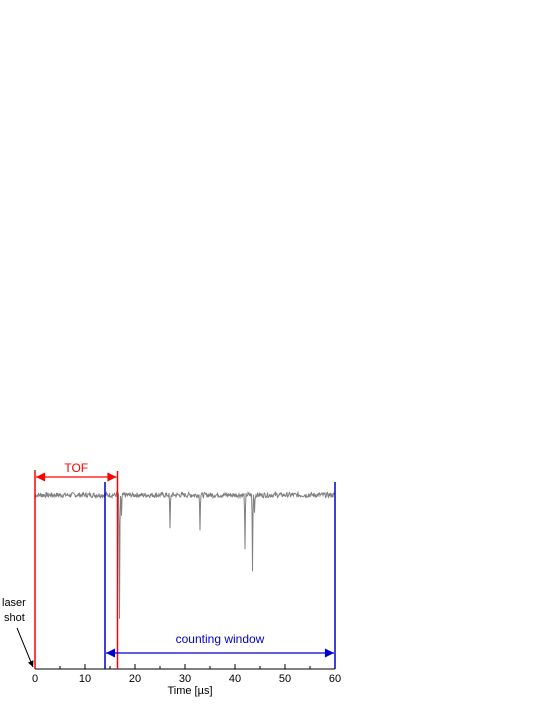 The image size is (545, 705). Describe the element at coordinates (135, 679) in the screenshot. I see `x-tick-label: 20` at that location.